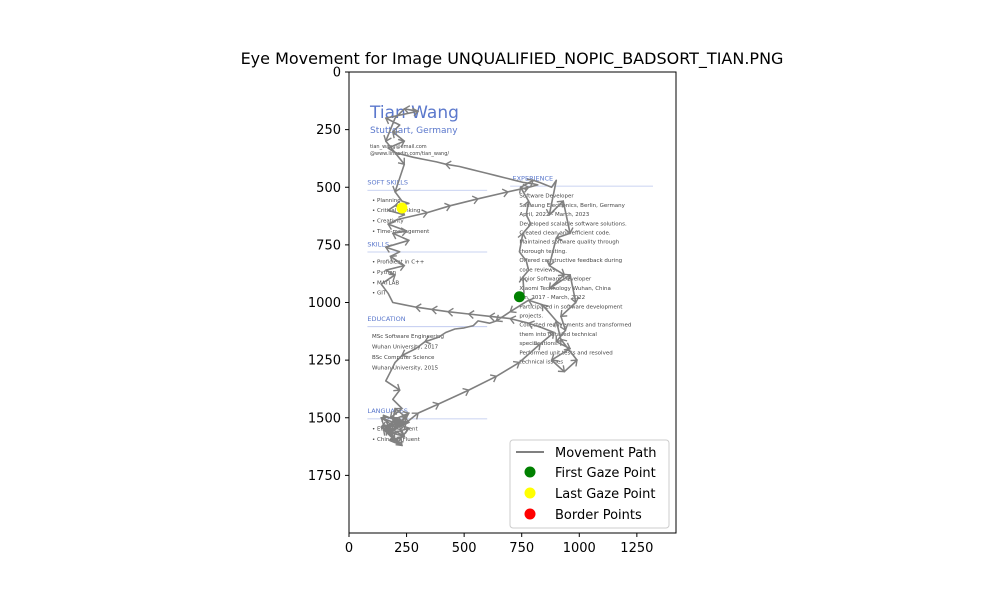 The height and width of the screenshot is (600, 1000). Describe the element at coordinates (531, 316) in the screenshot. I see `document-section-item: projects.` at that location.